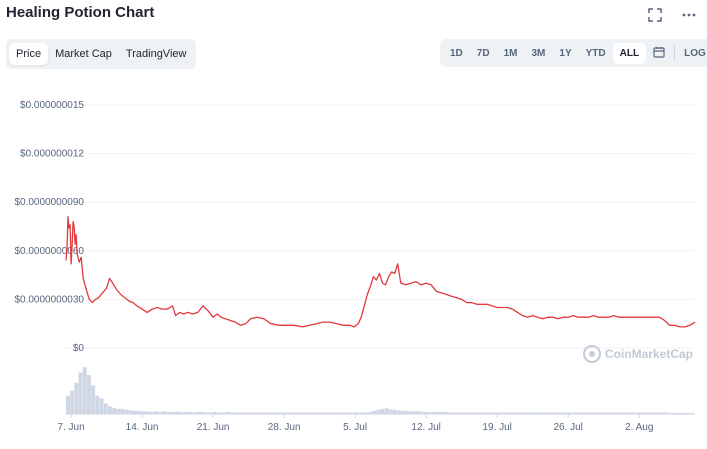 Image resolution: width=707 pixels, height=449 pixels. What do you see at coordinates (83, 54) in the screenshot?
I see `tab-market-cap: Market Cap` at bounding box center [83, 54].